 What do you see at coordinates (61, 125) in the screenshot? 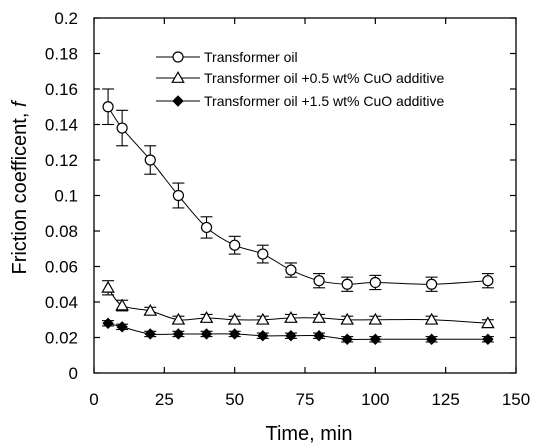
I see `y-tick-label: 0.14` at bounding box center [61, 125].